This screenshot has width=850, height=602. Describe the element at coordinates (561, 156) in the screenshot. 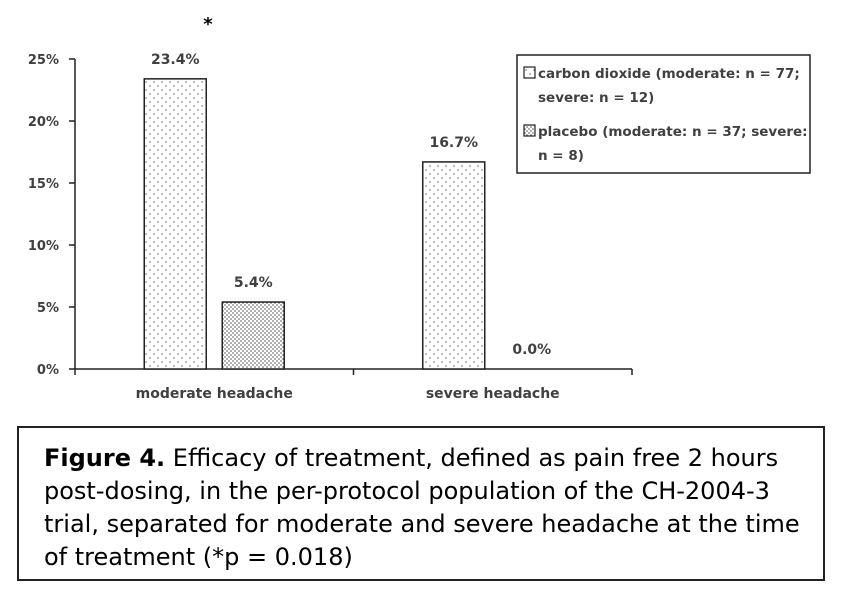

I see `legend-label-placebo-line2: n = 8)` at that location.